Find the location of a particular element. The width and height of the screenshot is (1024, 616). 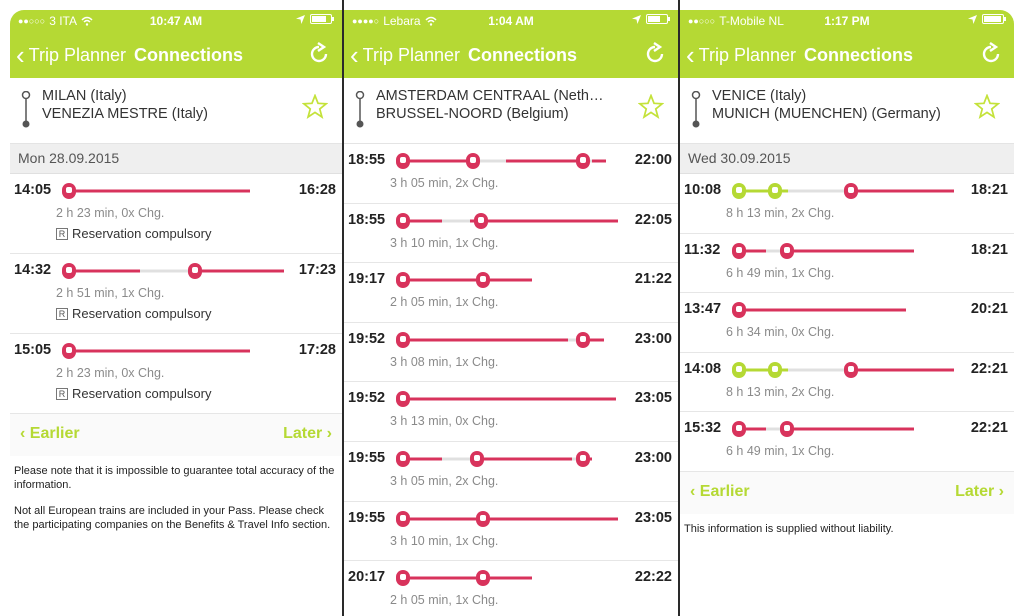

connection-row: 20:17 22:22 2 h 05 min, 1x Chg. is located at coordinates (511, 583).